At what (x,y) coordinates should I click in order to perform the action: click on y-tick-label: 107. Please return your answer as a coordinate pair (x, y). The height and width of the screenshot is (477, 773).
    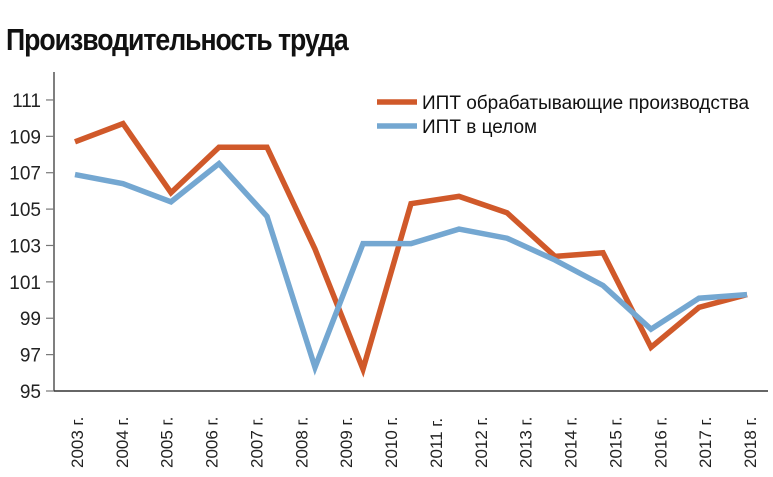
    Looking at the image, I should click on (25, 174).